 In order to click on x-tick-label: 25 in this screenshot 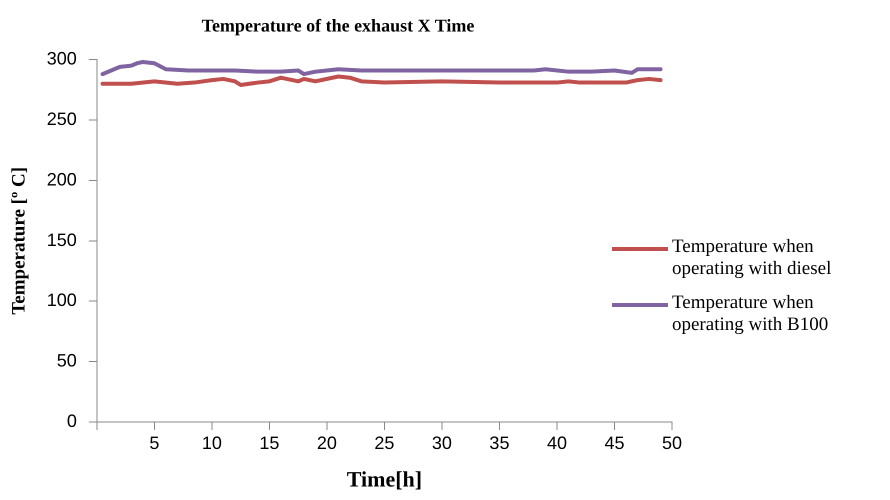, I will do `click(384, 442)`.